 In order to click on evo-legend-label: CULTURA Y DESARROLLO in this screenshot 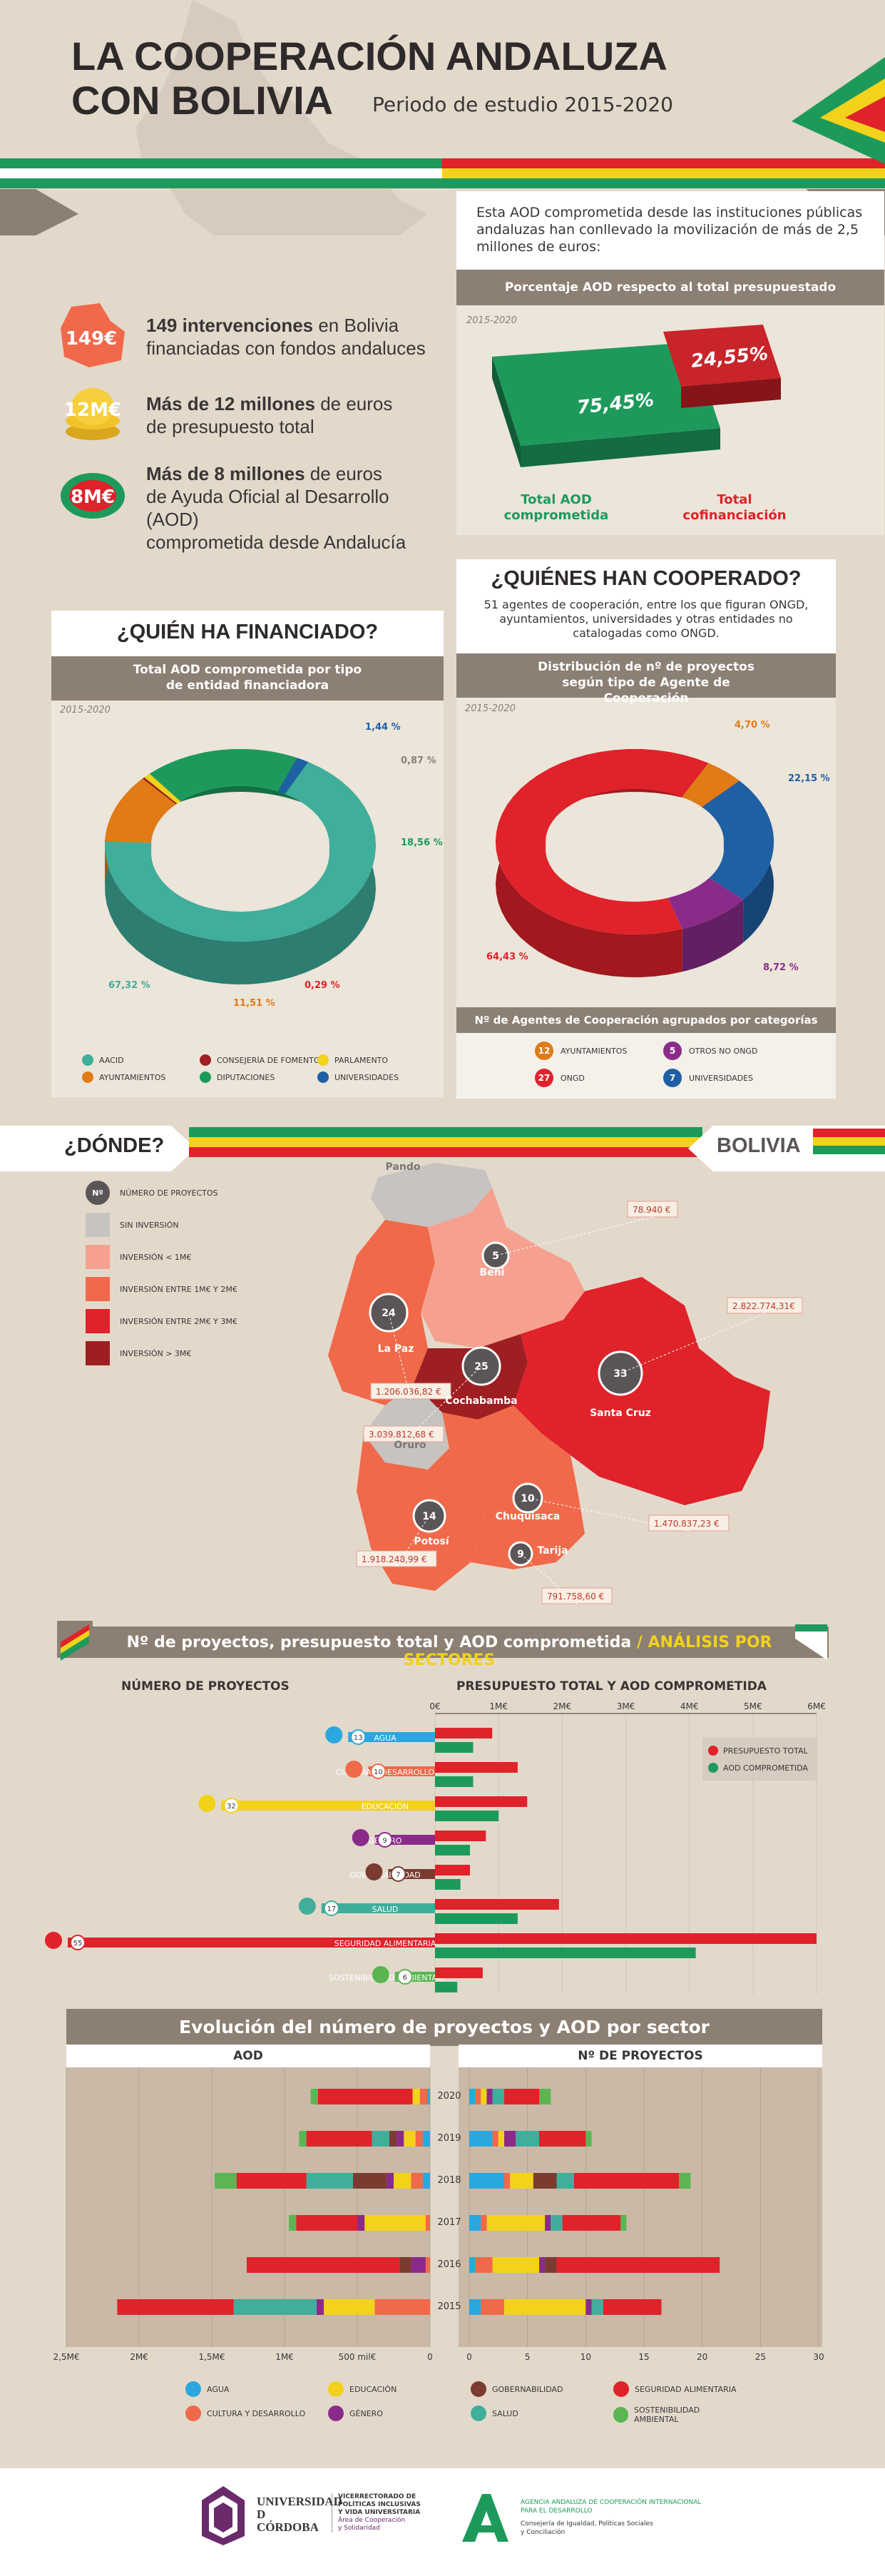, I will do `click(256, 2413)`.